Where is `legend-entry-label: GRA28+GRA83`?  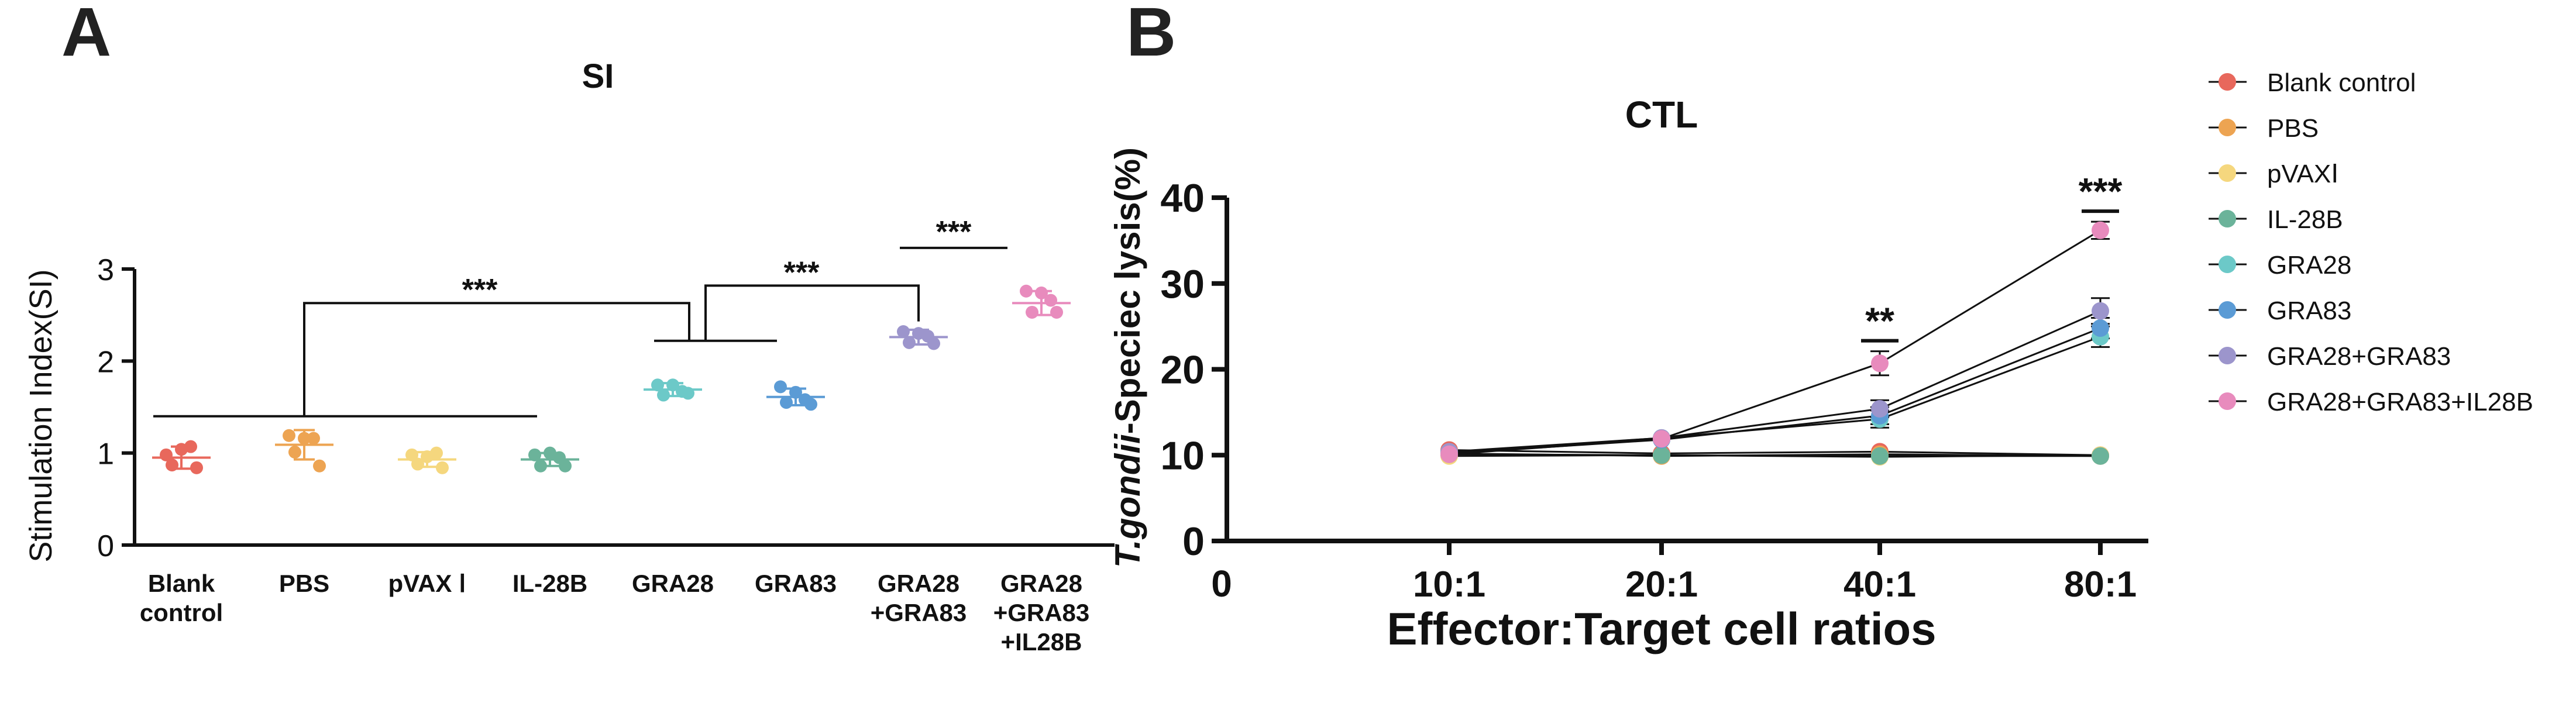
legend-entry-label: GRA28+GRA83 is located at coordinates (2359, 356).